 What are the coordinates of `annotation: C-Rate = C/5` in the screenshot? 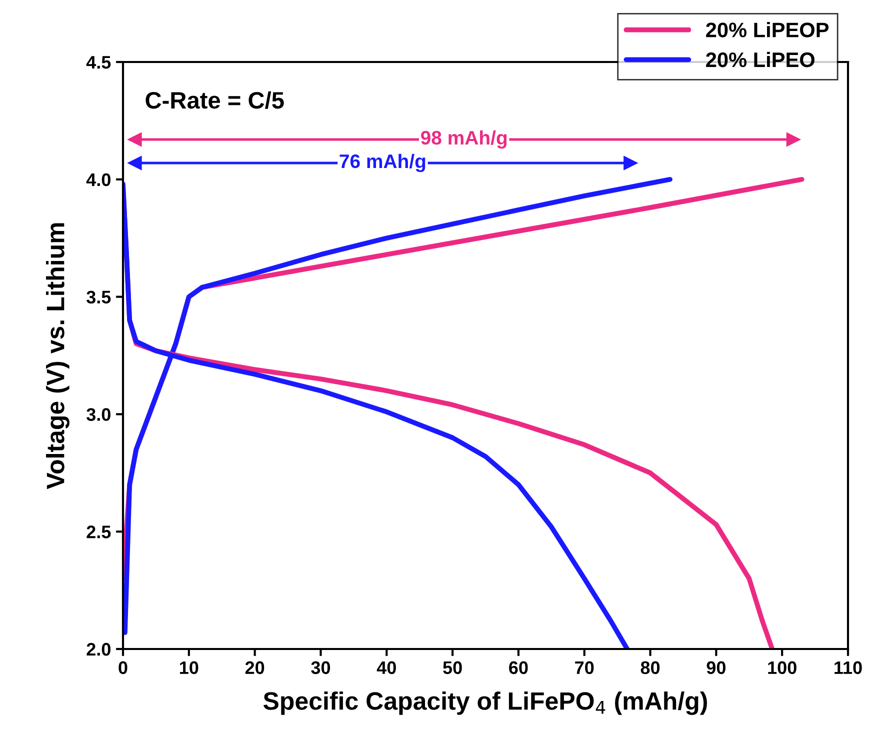 It's located at (215, 100).